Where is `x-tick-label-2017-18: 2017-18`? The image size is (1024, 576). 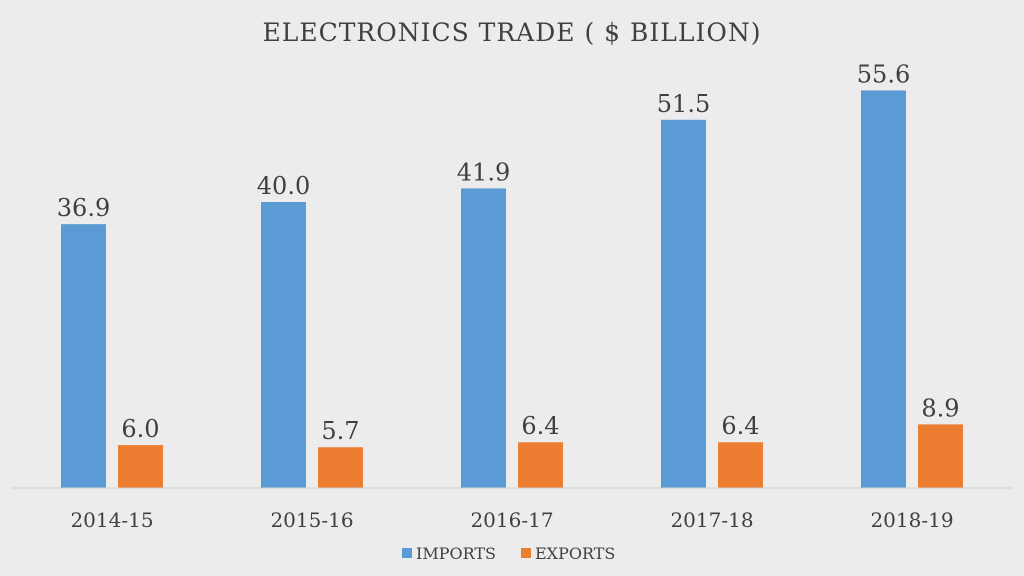
x-tick-label-2017-18: 2017-18 is located at coordinates (711, 520).